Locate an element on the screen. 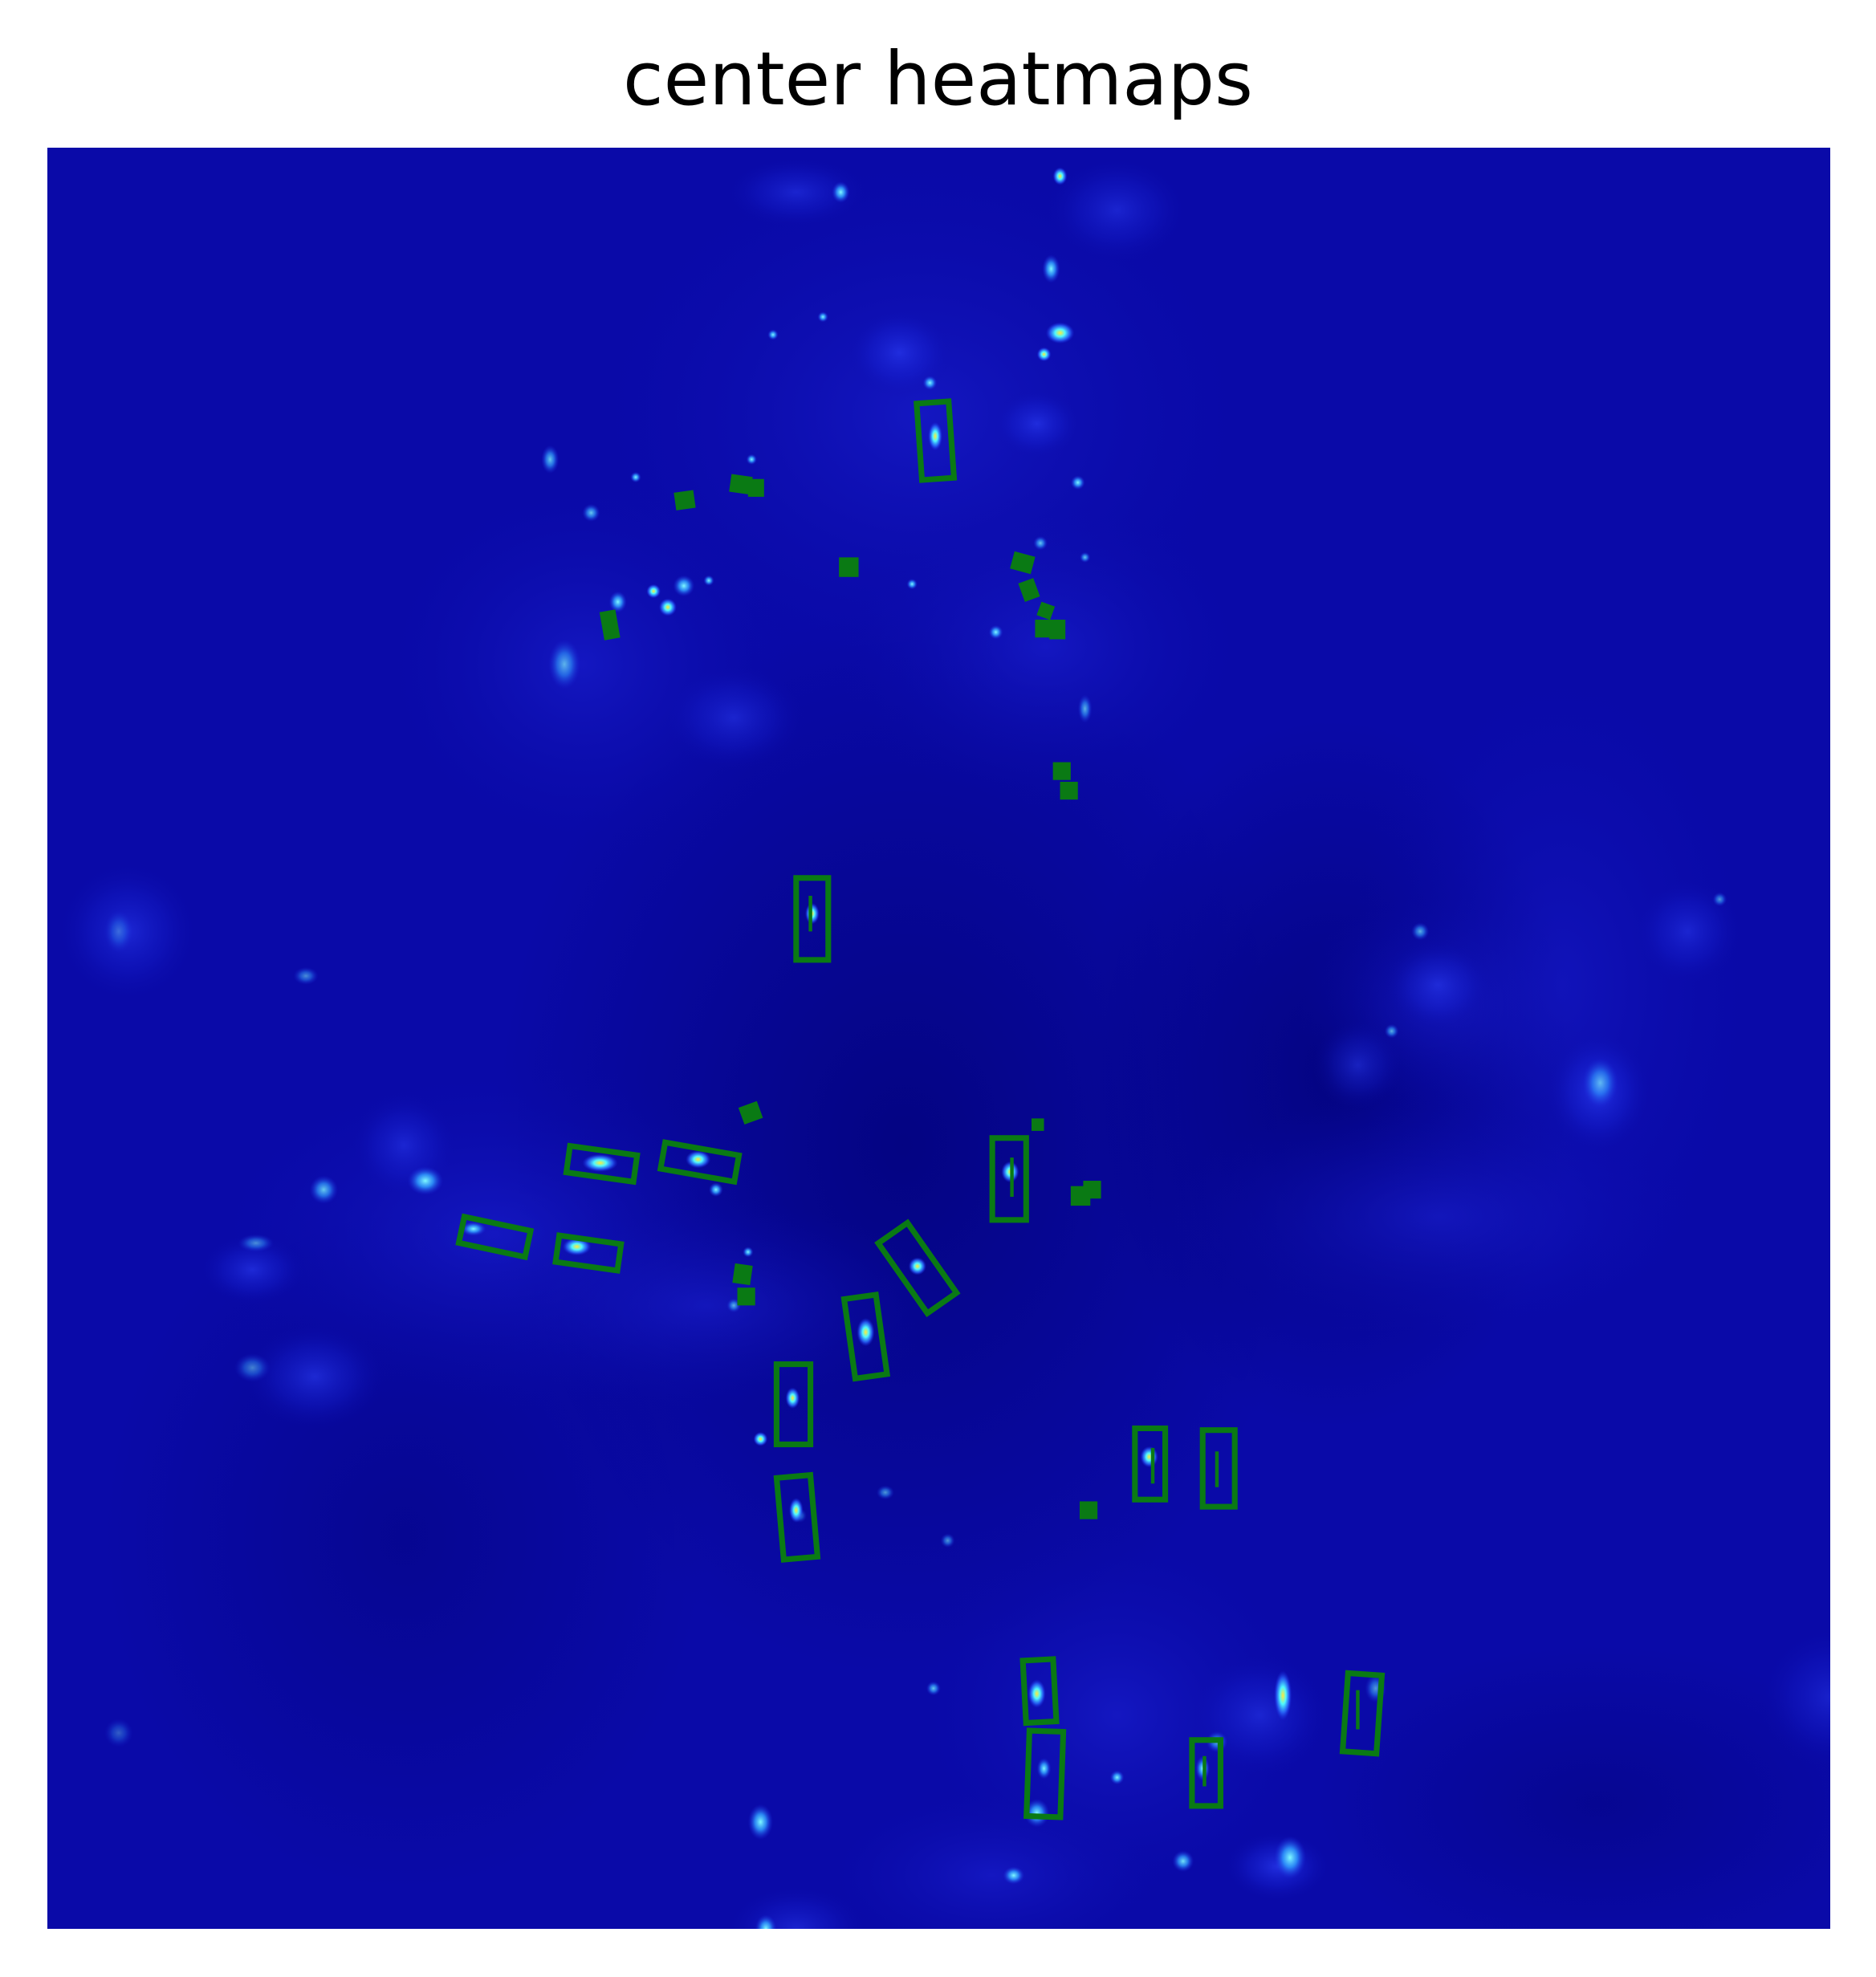  detection-markers is located at coordinates (850, 996).